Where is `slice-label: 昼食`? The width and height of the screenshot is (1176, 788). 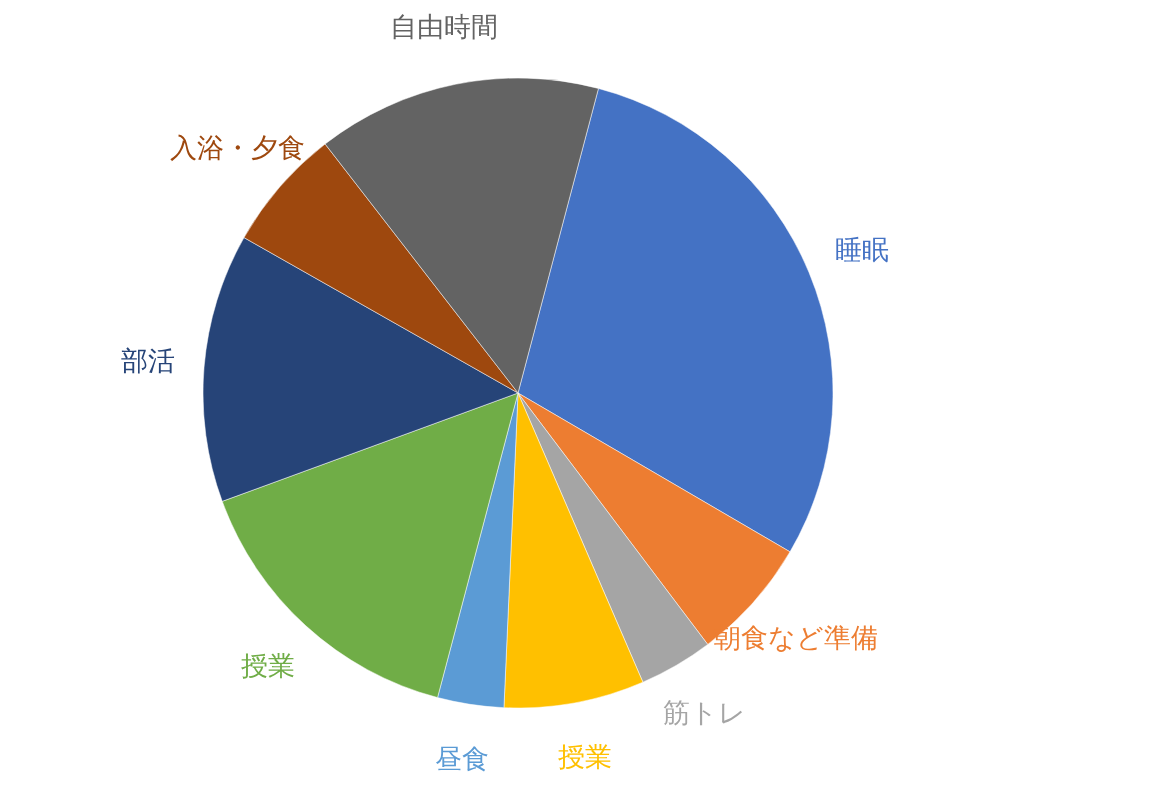
slice-label: 昼食 is located at coordinates (461, 758).